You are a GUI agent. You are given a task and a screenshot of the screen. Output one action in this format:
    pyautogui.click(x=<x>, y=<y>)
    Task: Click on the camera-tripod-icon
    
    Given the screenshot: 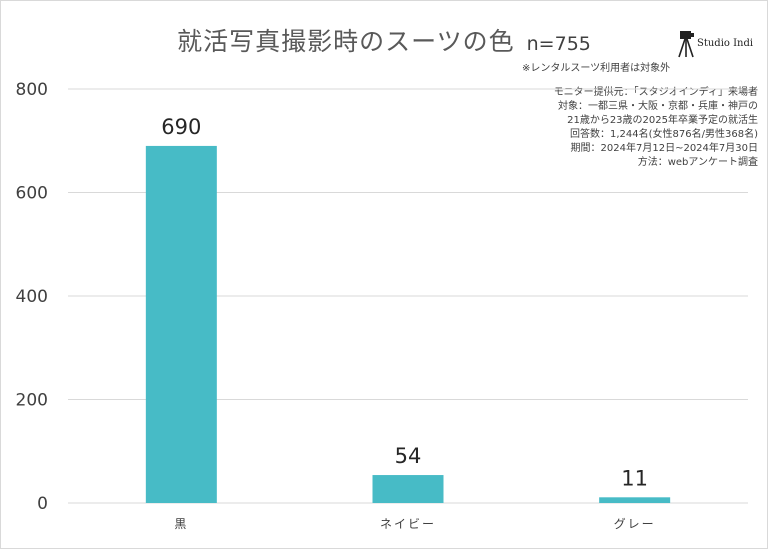 What is the action you would take?
    pyautogui.click(x=686, y=44)
    